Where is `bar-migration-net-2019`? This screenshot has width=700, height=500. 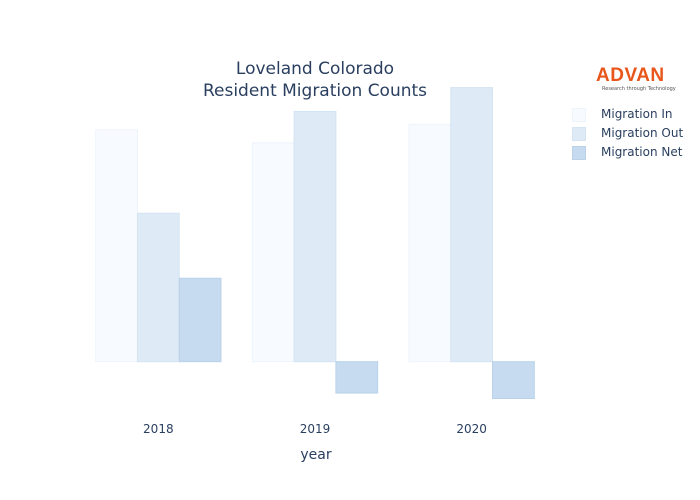 bar-migration-net-2019 is located at coordinates (357, 377).